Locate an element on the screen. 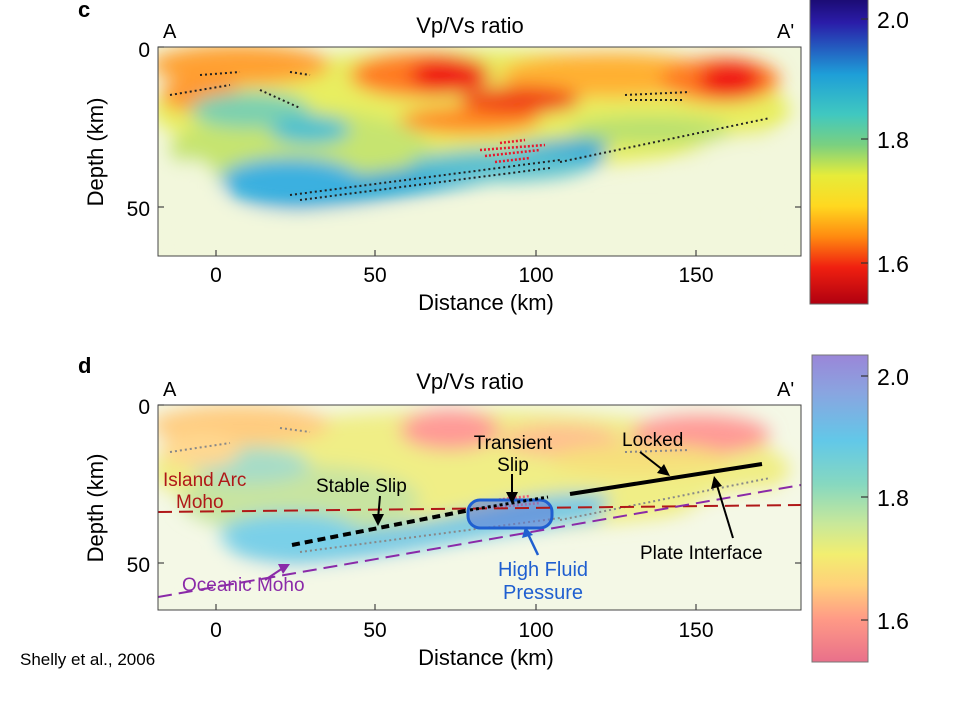 This screenshot has height=720, width=960. colorbar-c is located at coordinates (839, 152).